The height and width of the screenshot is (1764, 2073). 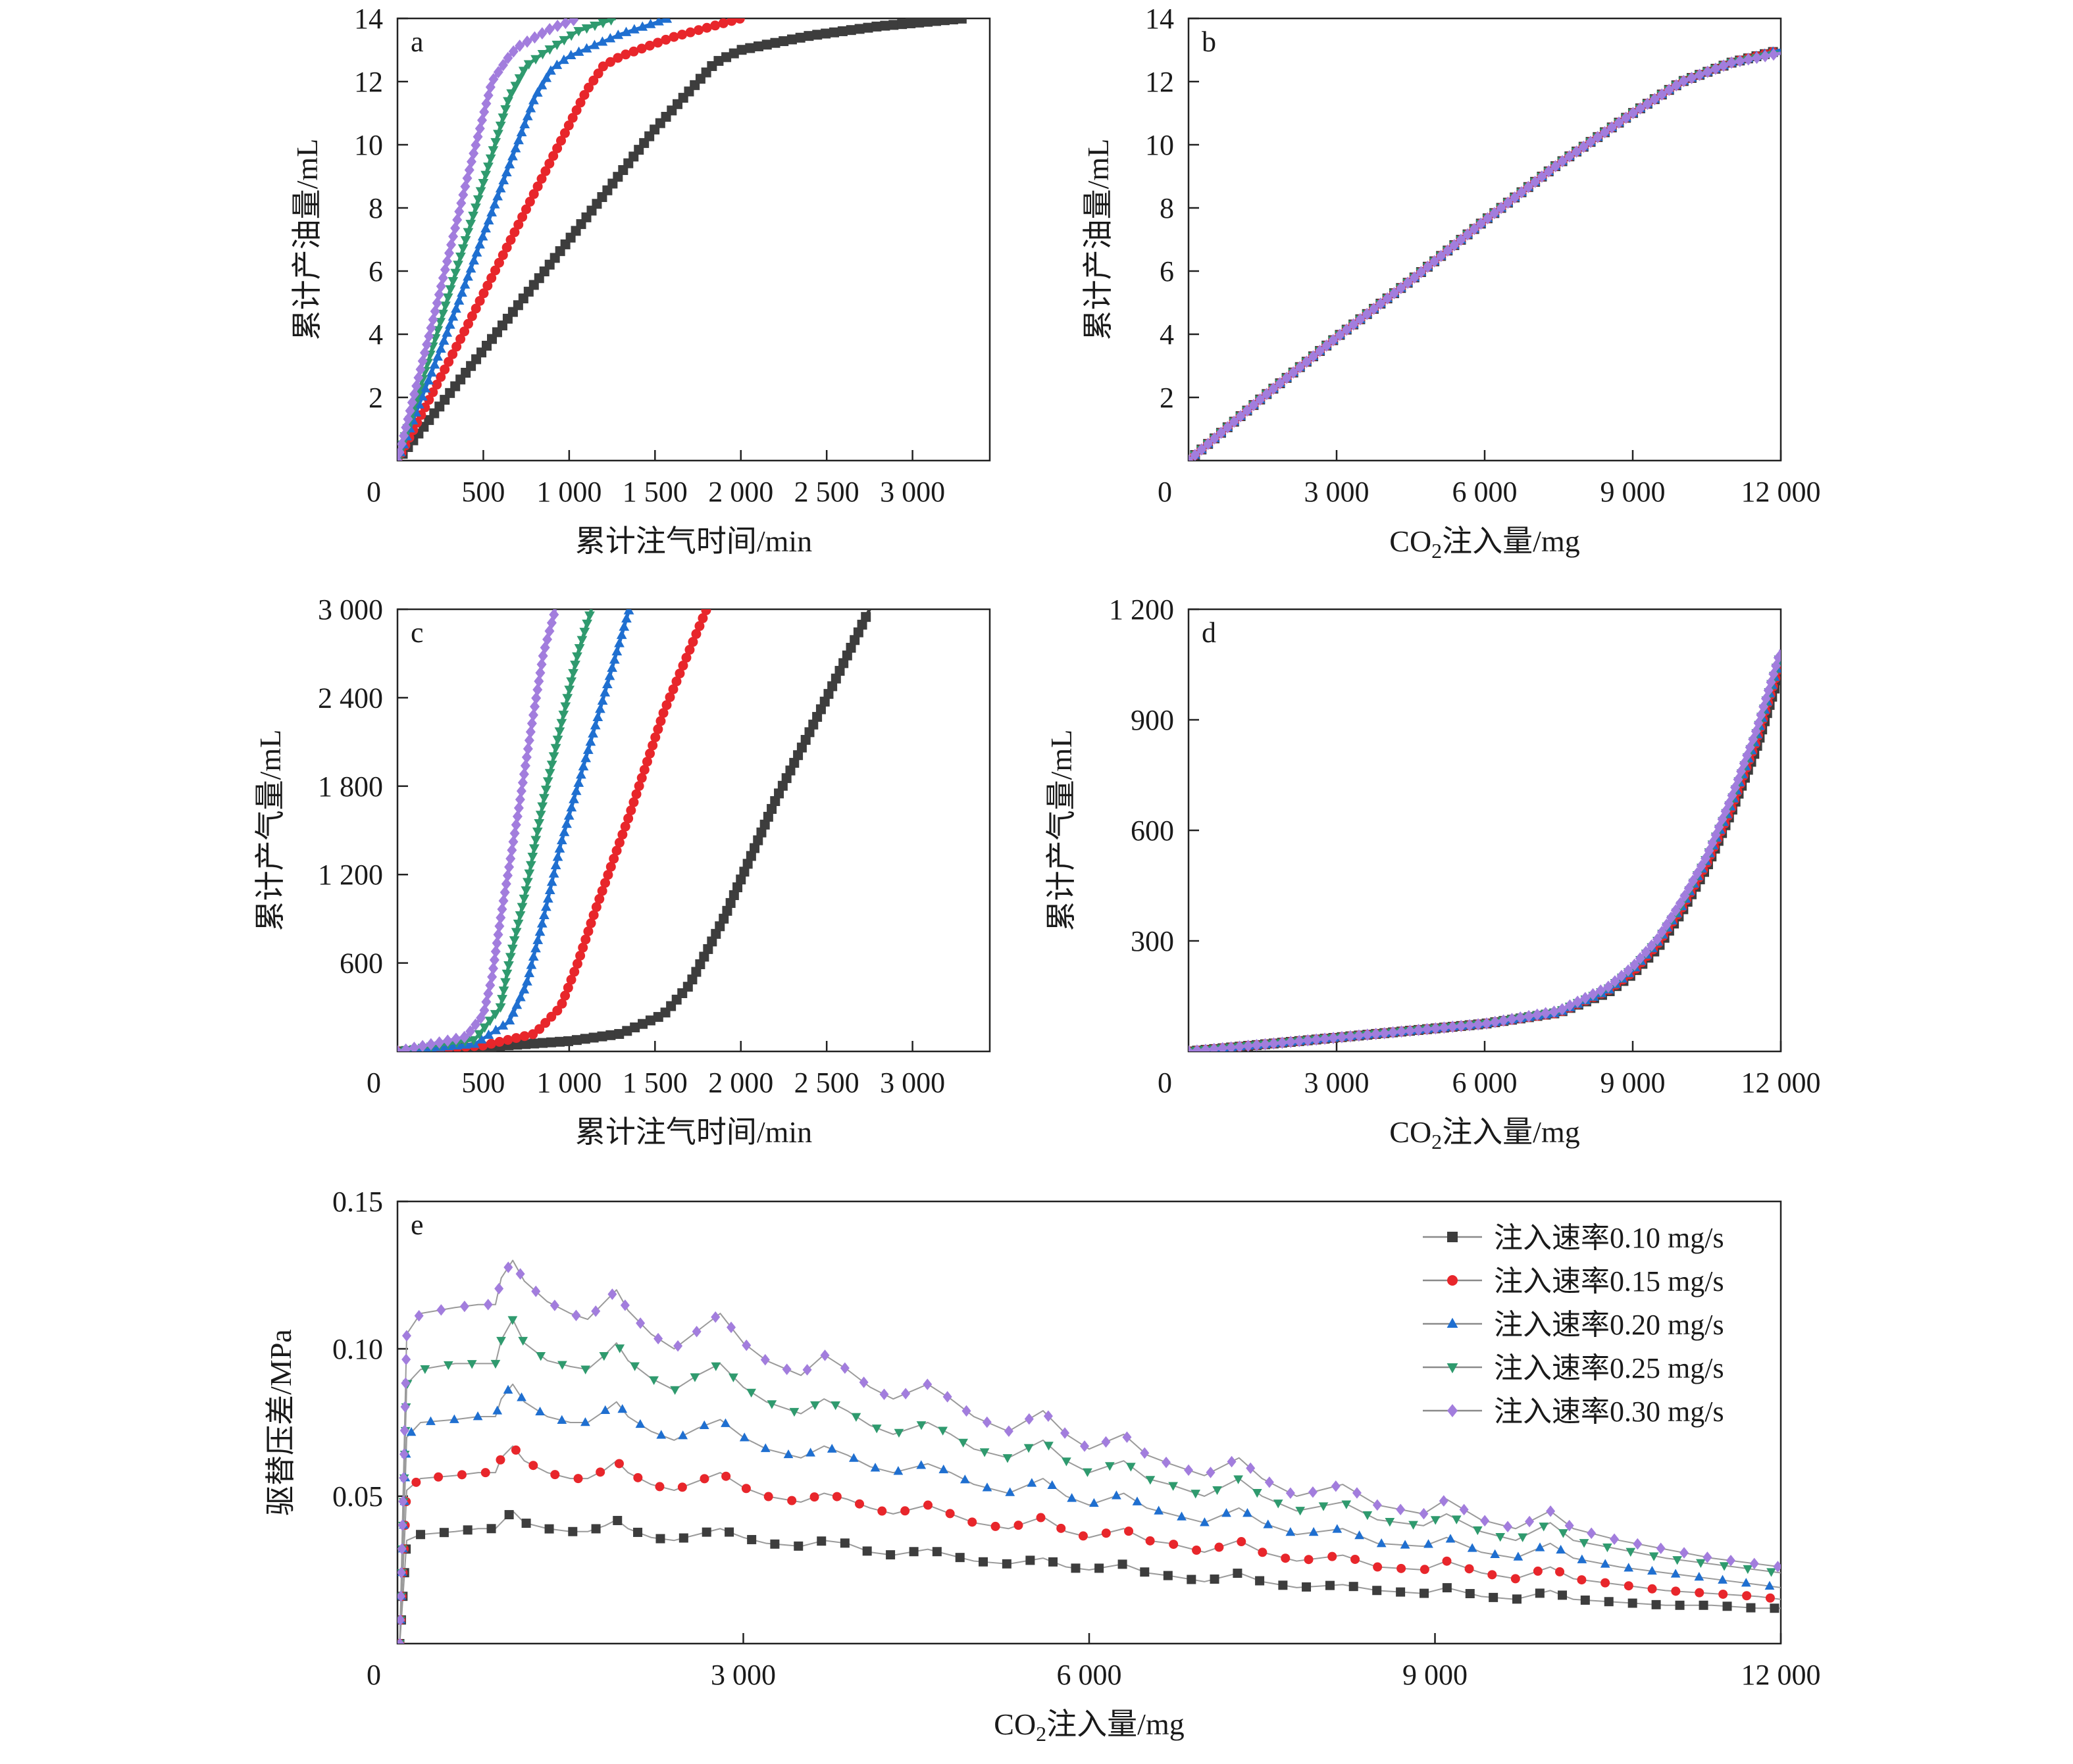 What do you see at coordinates (1452, 1368) in the screenshot?
I see `legend-marker` at bounding box center [1452, 1368].